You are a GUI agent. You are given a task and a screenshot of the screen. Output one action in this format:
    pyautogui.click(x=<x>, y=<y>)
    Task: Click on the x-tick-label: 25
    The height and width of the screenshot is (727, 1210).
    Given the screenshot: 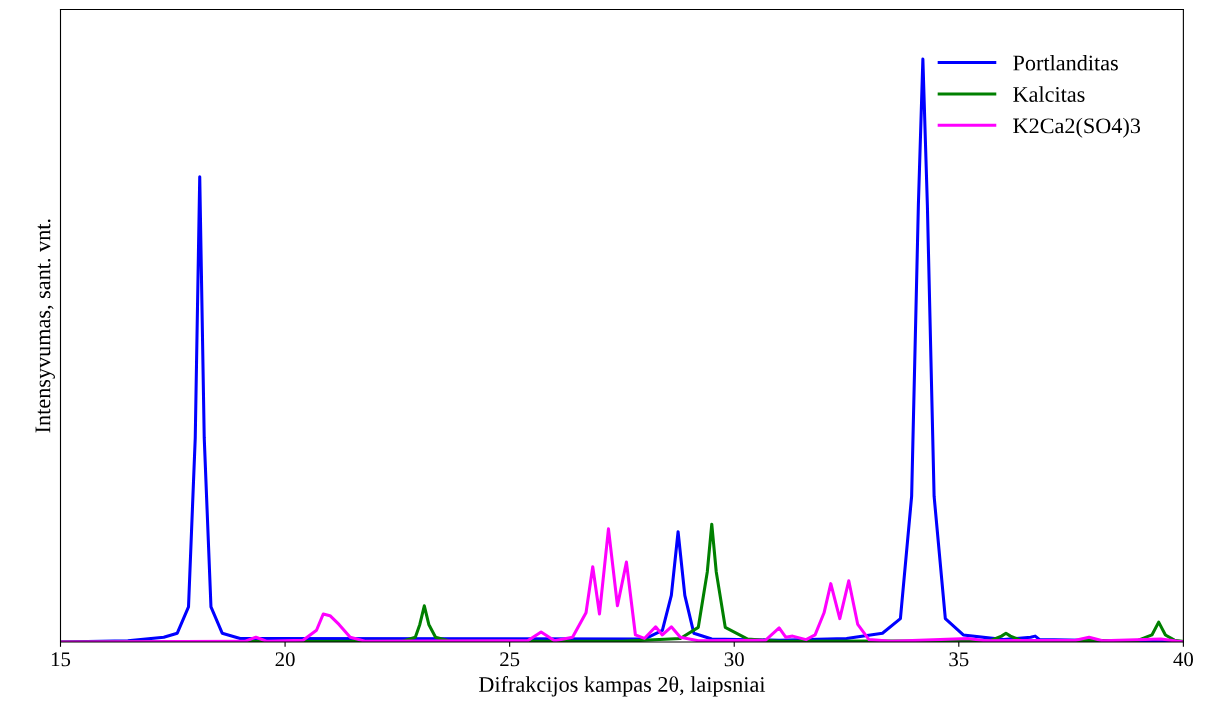 What is the action you would take?
    pyautogui.click(x=510, y=659)
    